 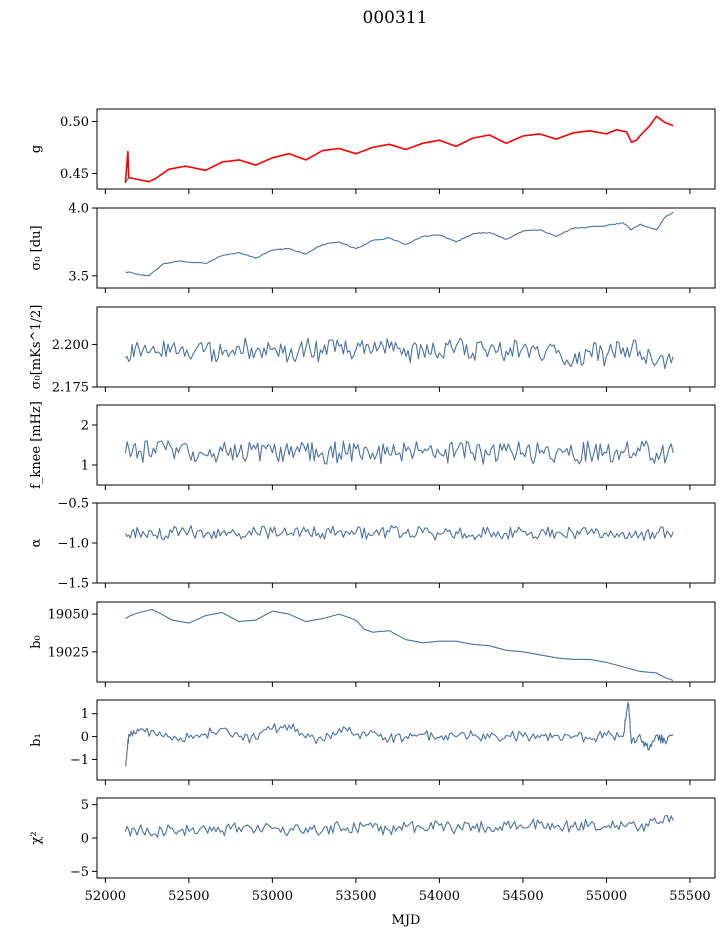 I want to click on y-tick-label: 2.200, so click(x=70, y=345).